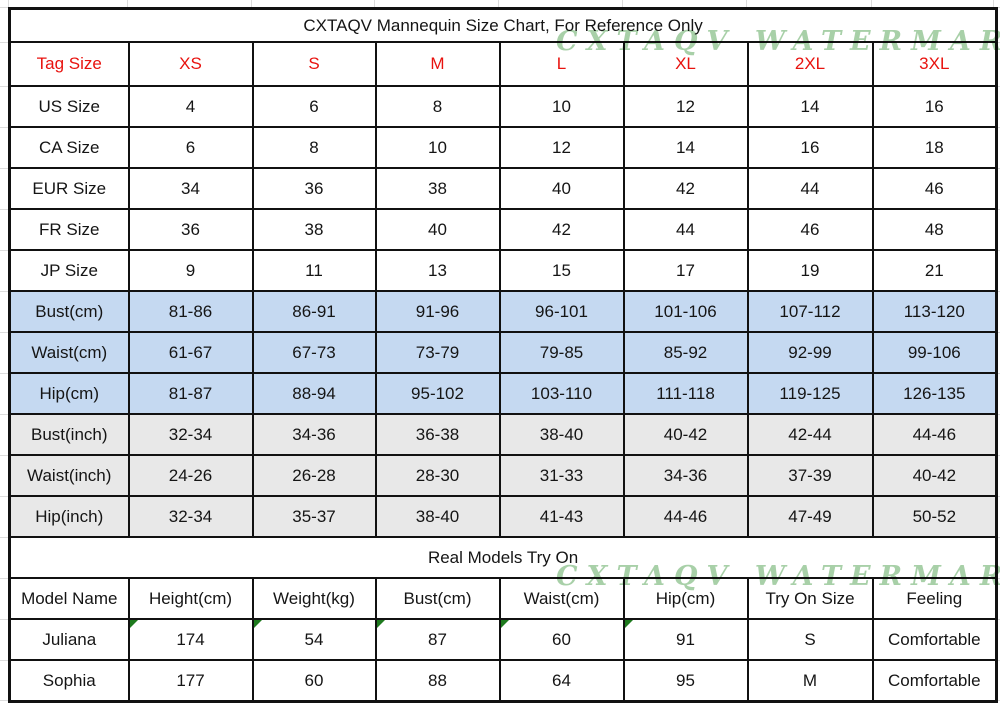 The width and height of the screenshot is (1000, 703). What do you see at coordinates (561, 229) in the screenshot?
I see `table-cell: 42` at bounding box center [561, 229].